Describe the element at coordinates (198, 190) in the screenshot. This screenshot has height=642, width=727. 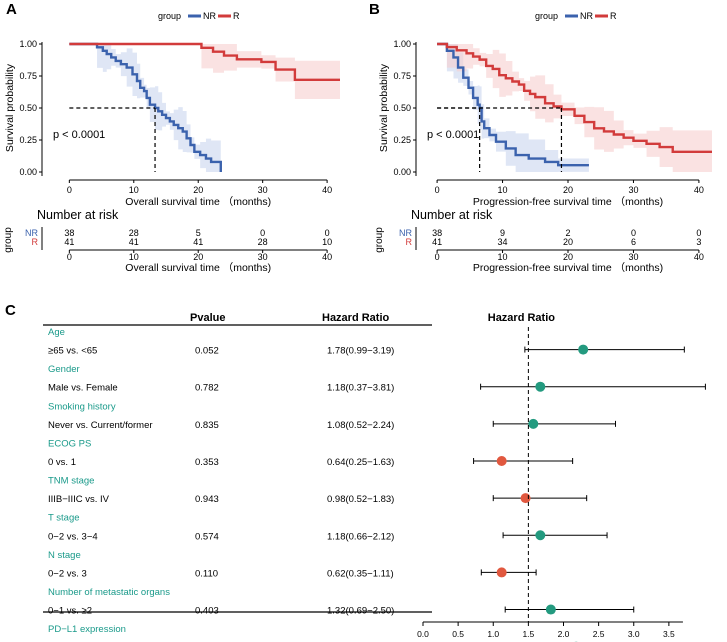
I see `x-tick-label: 20` at that location.